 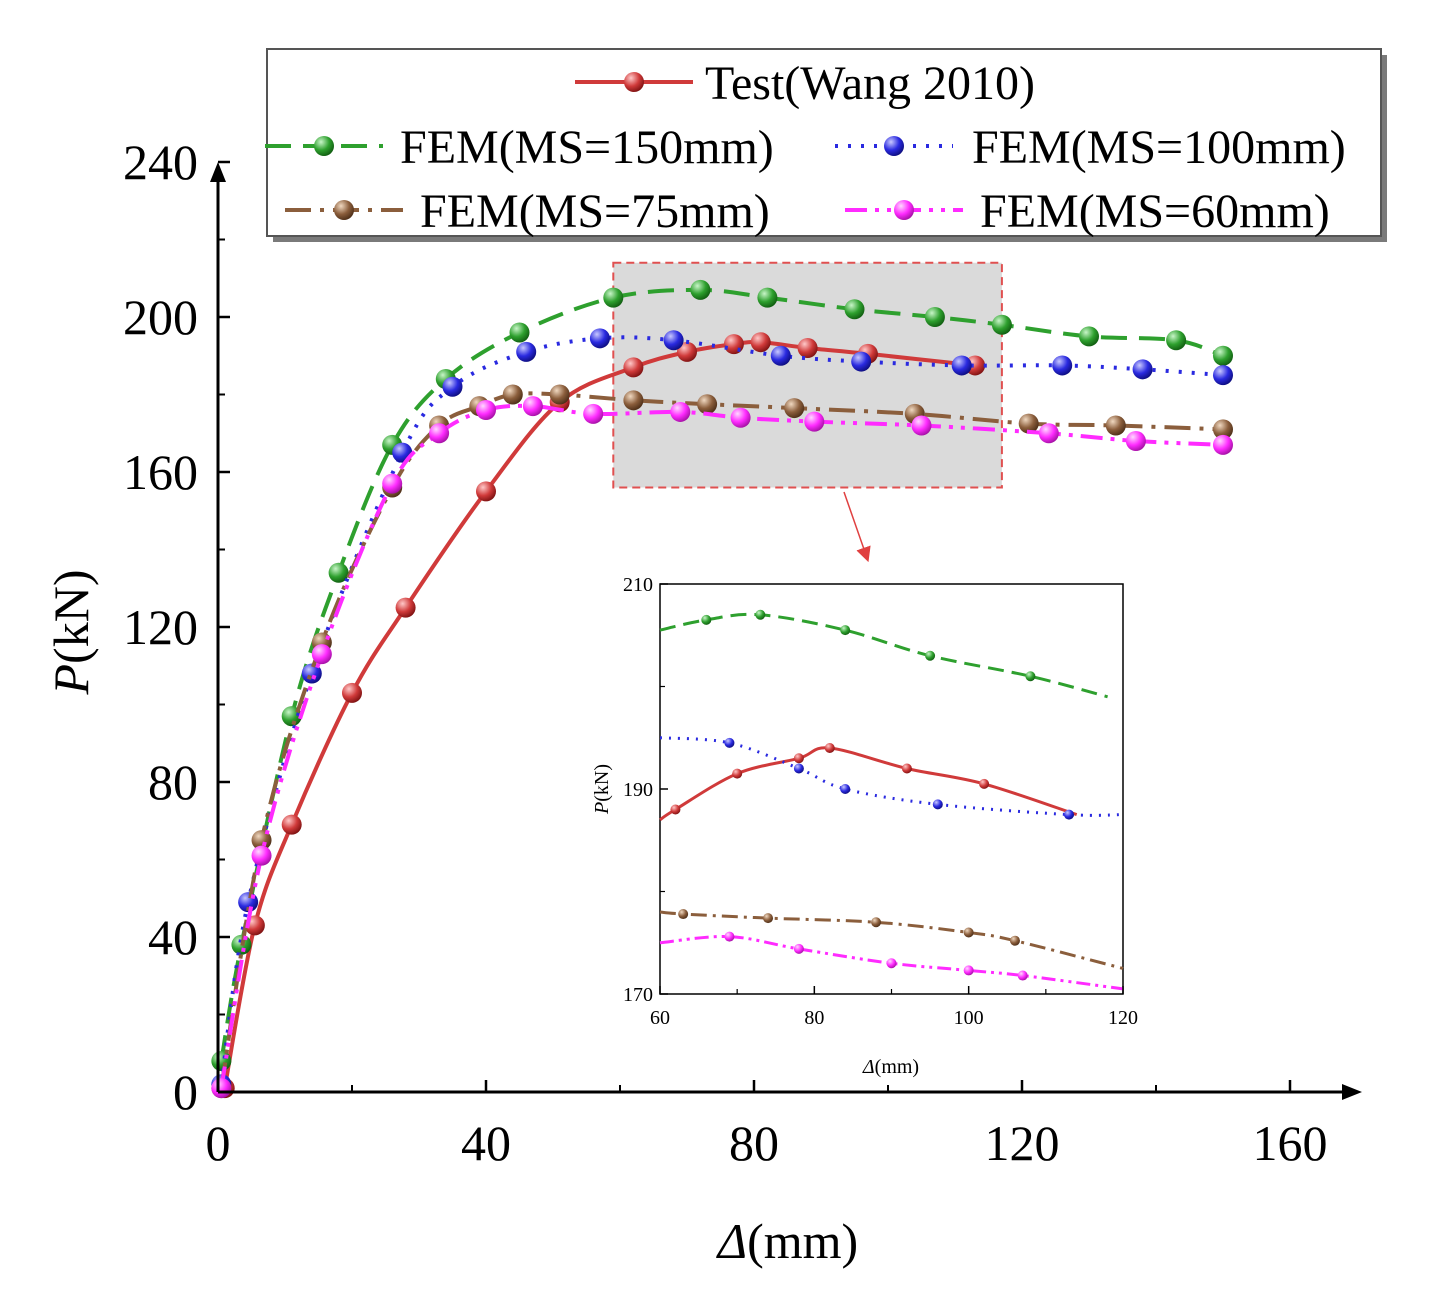 I want to click on legend-marker-fem-ms-60mm, so click(x=904, y=210).